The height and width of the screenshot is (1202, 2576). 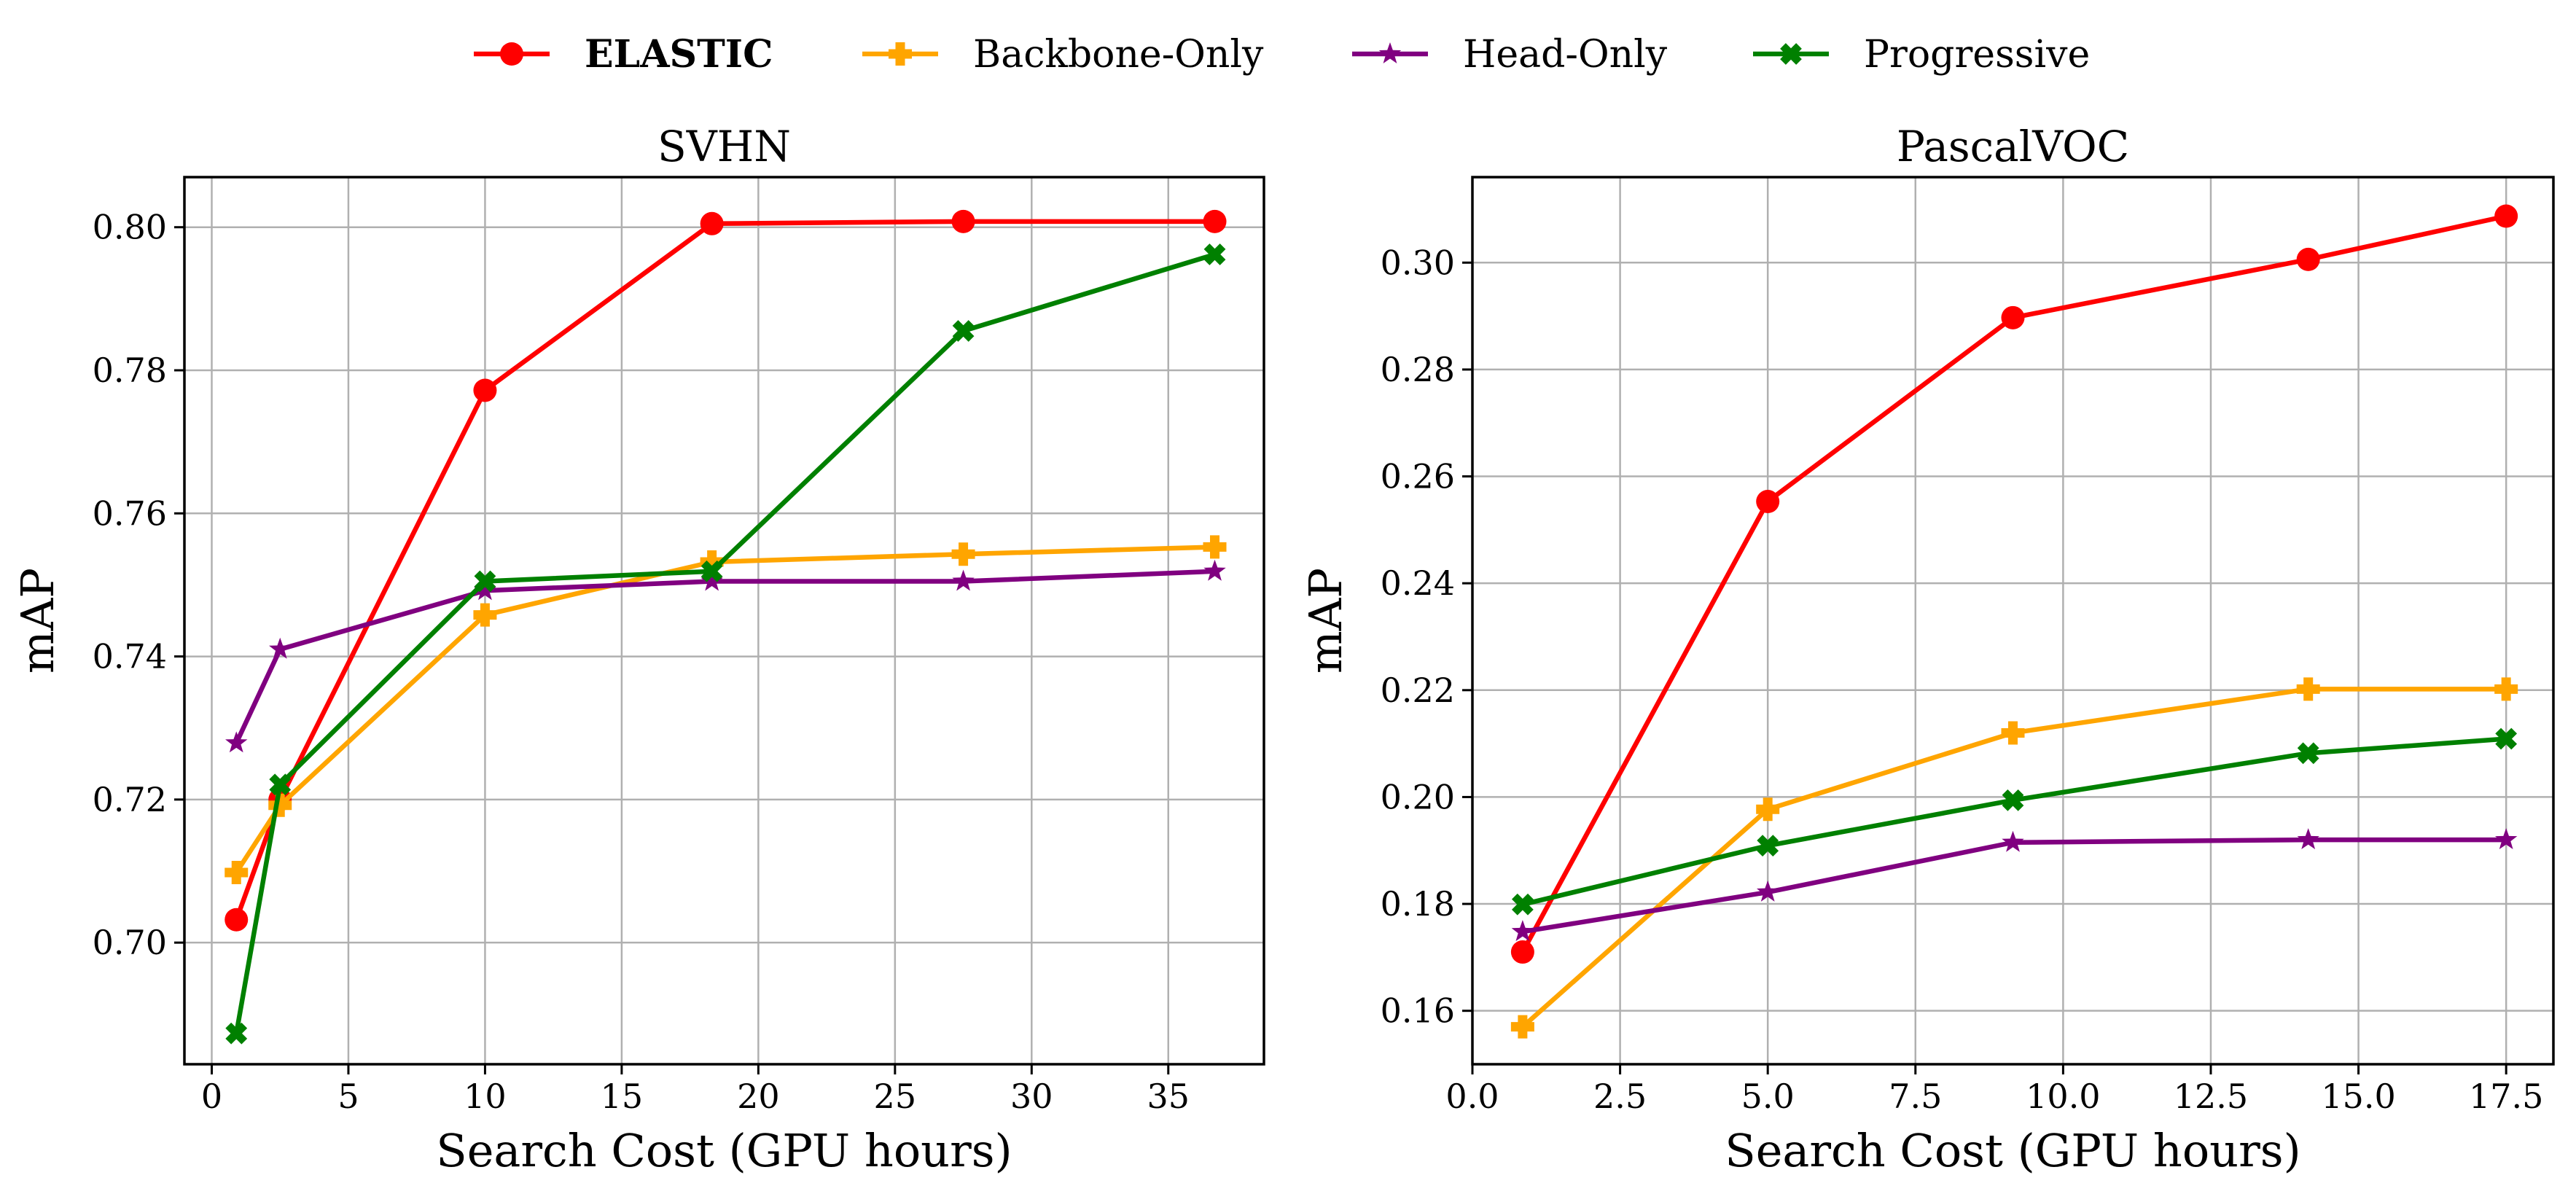 What do you see at coordinates (1418, 796) in the screenshot?
I see `y-tick-label: 0.20` at bounding box center [1418, 796].